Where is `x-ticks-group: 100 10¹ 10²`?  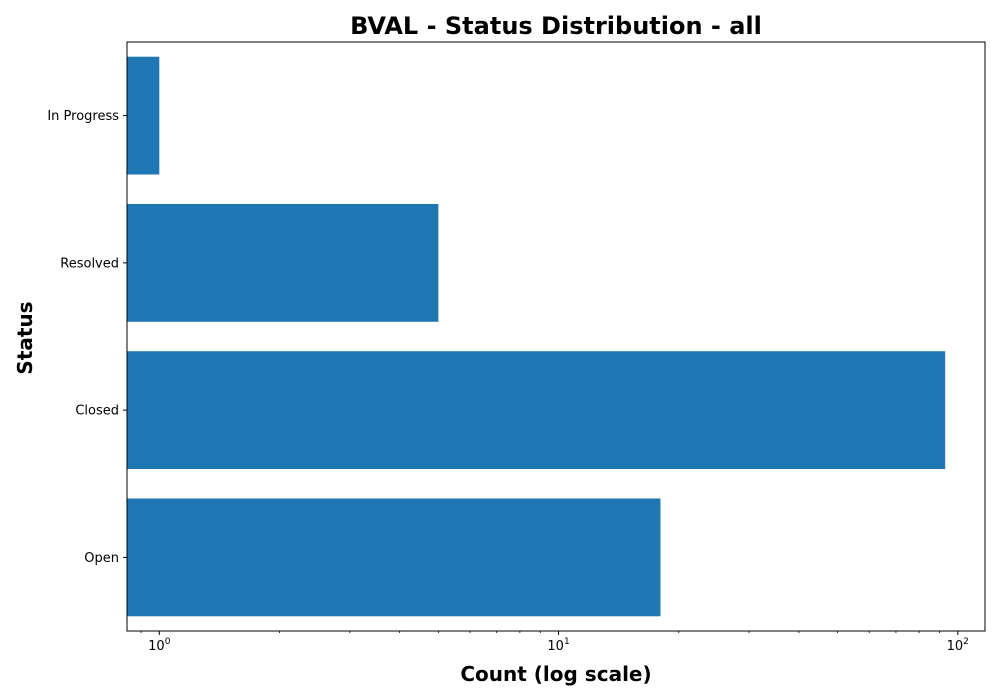 x-ticks-group: 100 10¹ 10² is located at coordinates (554, 642).